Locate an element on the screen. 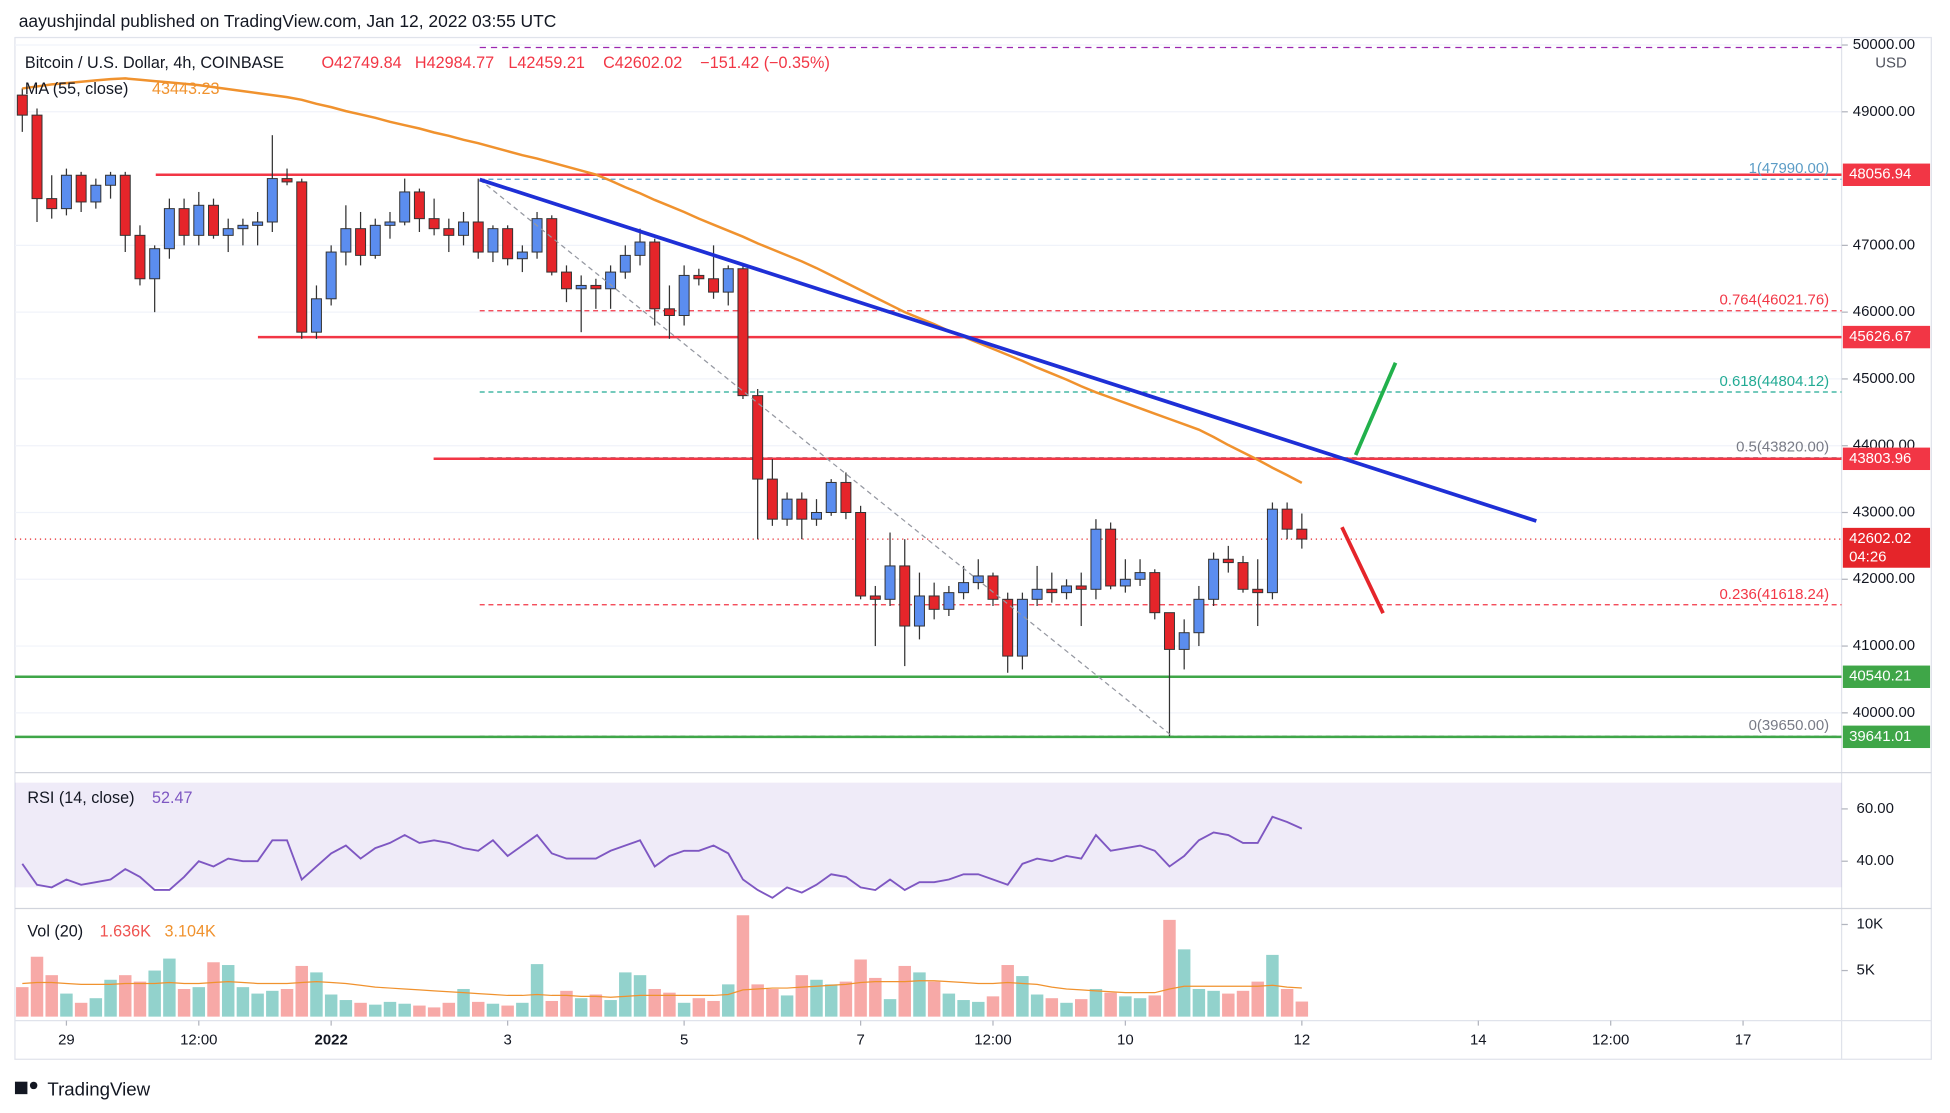 Image resolution: width=1950 pixels, height=1113 pixels. down-arrow is located at coordinates (1362, 570).